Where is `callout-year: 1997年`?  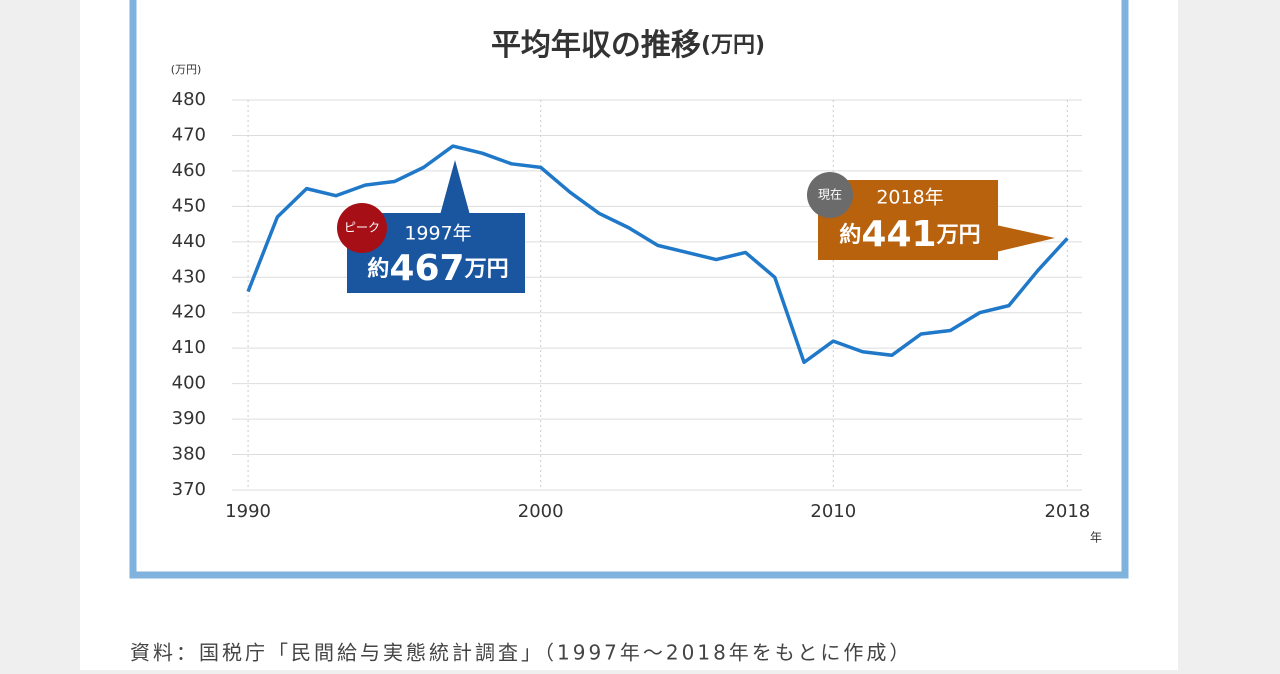
callout-year: 1997年 is located at coordinates (437, 234).